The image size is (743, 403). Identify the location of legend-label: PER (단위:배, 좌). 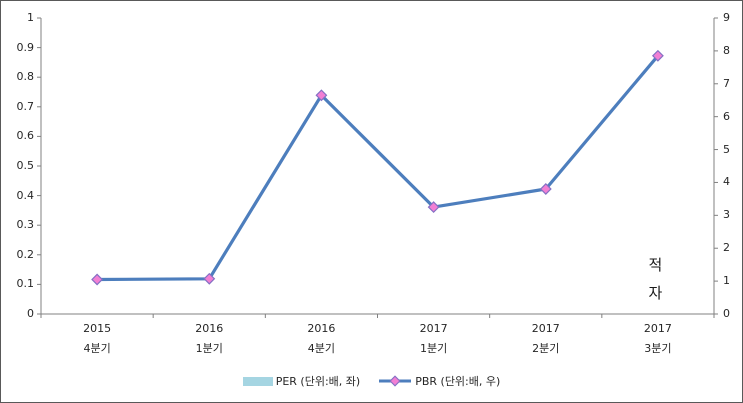
(318, 381).